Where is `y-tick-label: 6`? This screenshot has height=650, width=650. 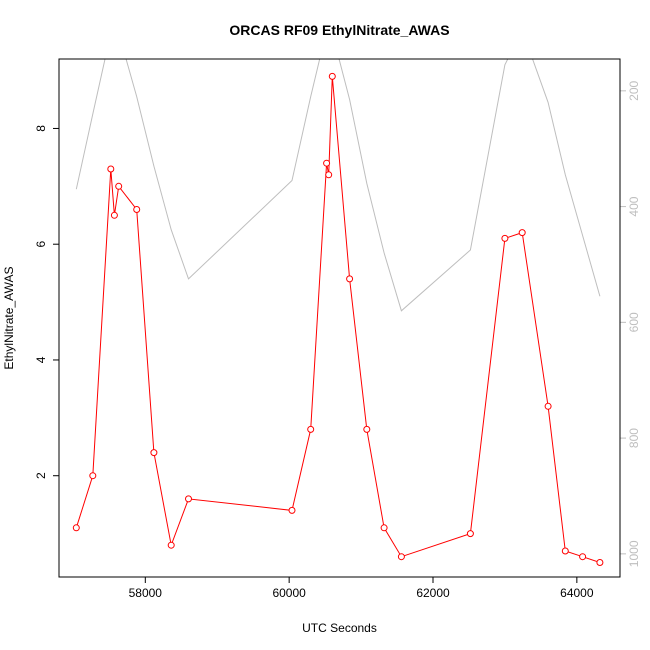
y-tick-label: 6 is located at coordinates (41, 244).